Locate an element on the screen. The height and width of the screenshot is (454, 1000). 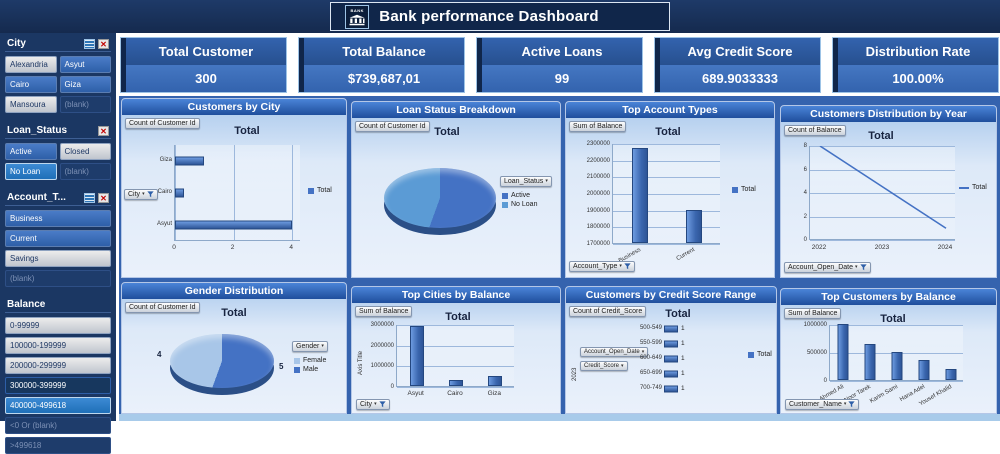
bar-ahmed-ali is located at coordinates (843, 352).